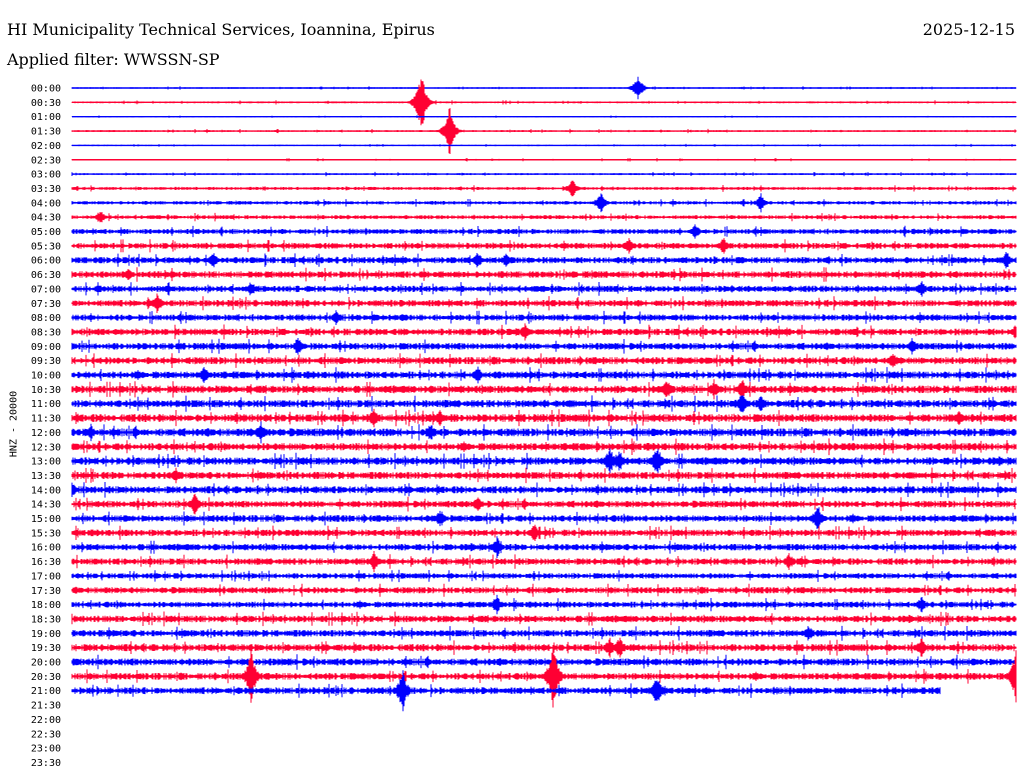 The width and height of the screenshot is (1024, 780). I want to click on y-tick-label: 16:30, so click(46, 562).